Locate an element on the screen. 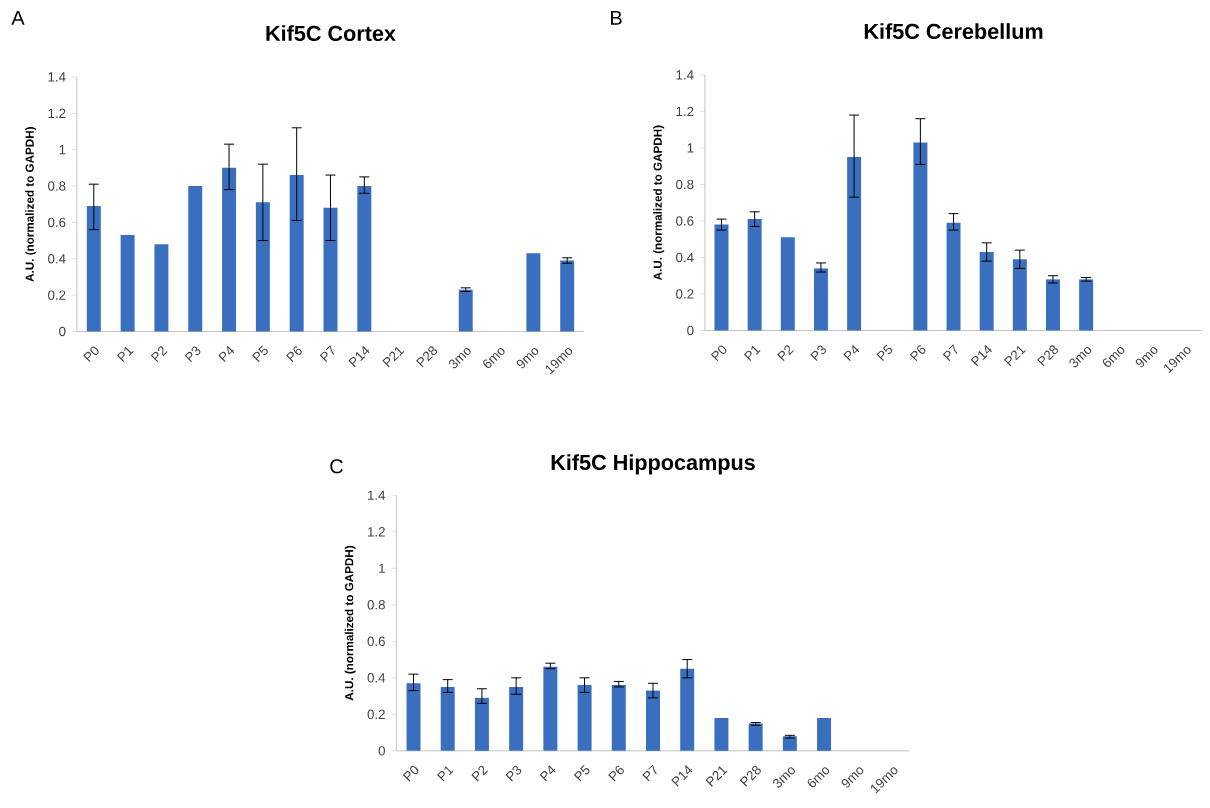  text: C is located at coordinates (336, 466).